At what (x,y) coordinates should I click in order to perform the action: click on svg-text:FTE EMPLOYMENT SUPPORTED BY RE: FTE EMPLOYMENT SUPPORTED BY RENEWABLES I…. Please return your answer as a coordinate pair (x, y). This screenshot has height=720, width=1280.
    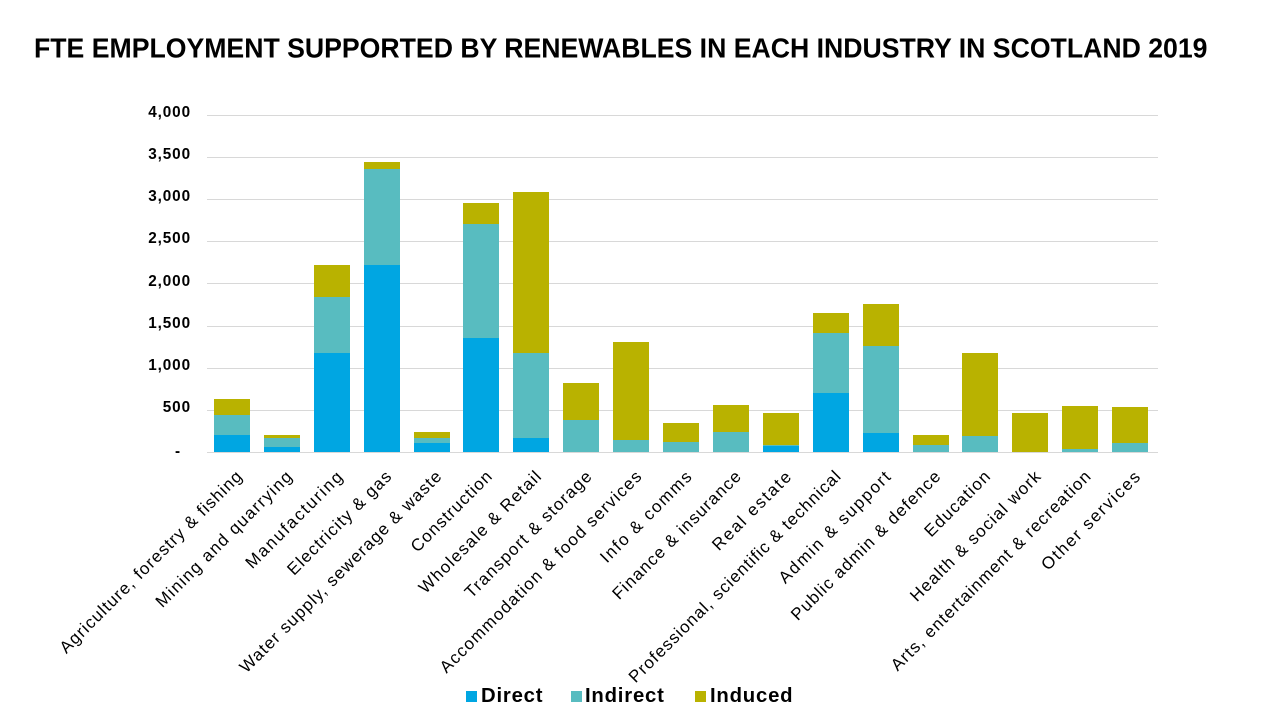
    Looking at the image, I should click on (621, 48).